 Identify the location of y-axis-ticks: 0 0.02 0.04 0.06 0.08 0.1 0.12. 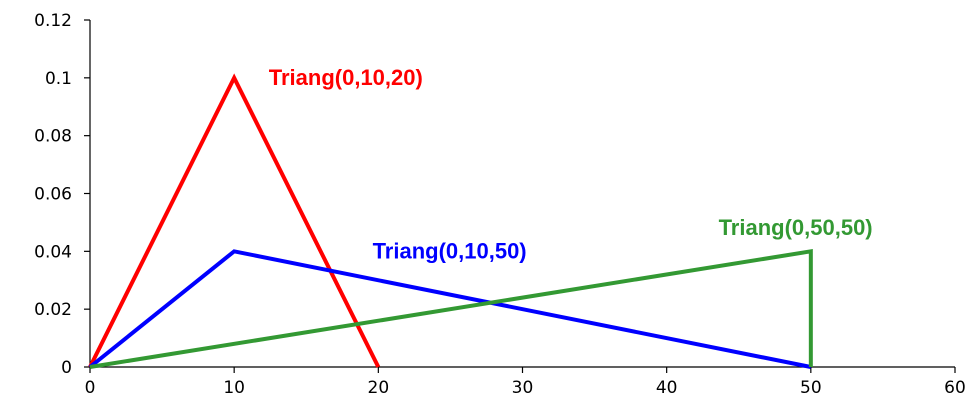
(62, 194).